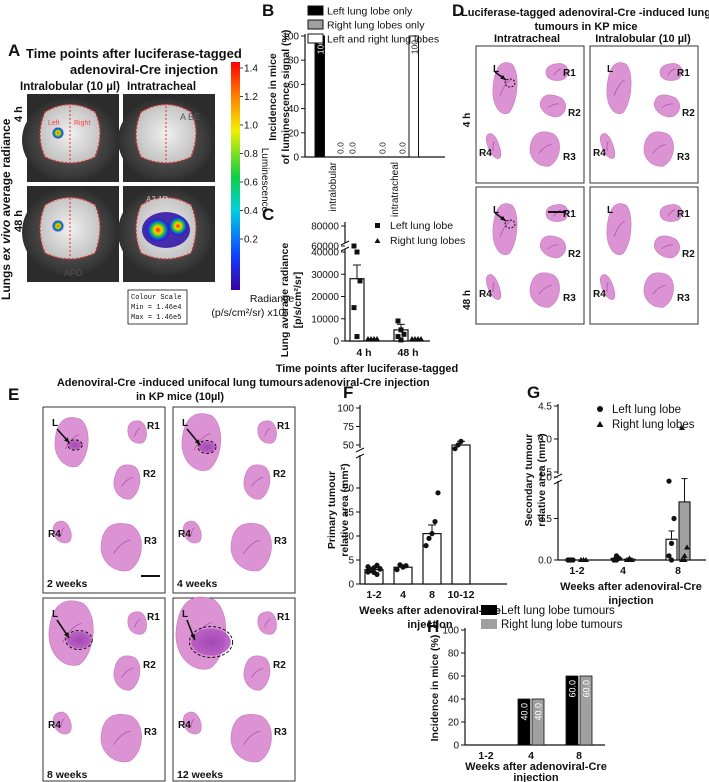 This screenshot has width=709, height=782. I want to click on lung-lobe-r3, so click(121, 738).